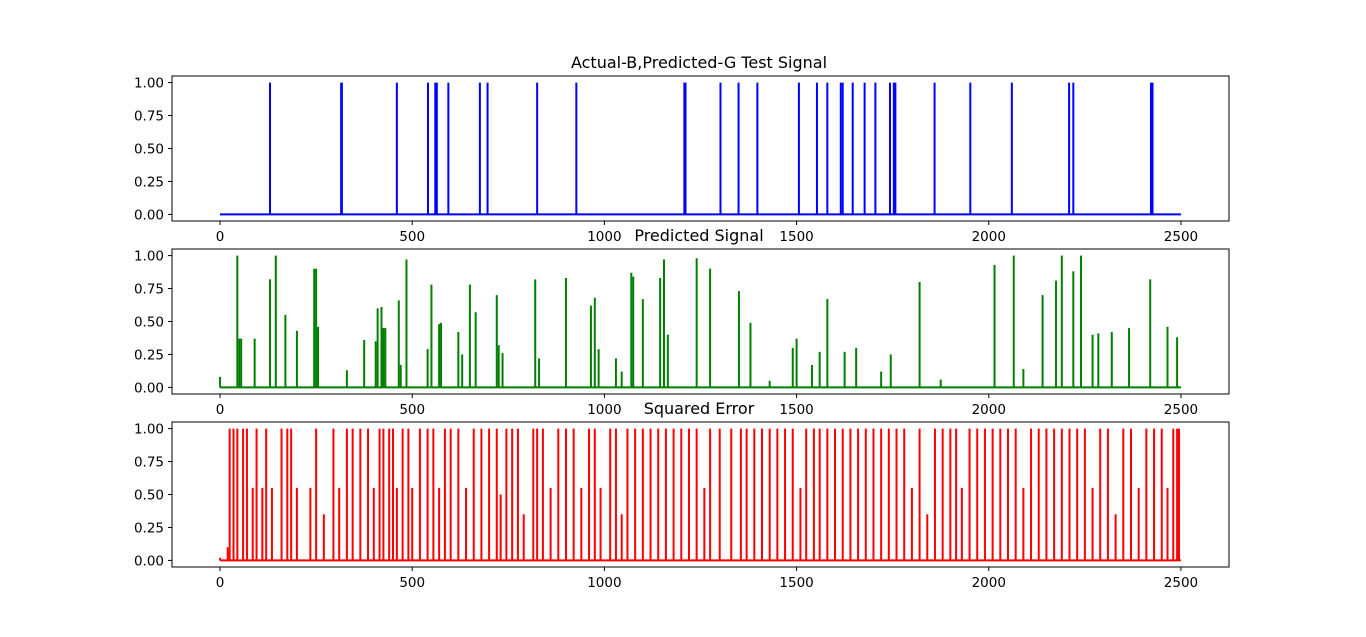 The image size is (1366, 637). What do you see at coordinates (700, 149) in the screenshot?
I see `actual-signal-line` at bounding box center [700, 149].